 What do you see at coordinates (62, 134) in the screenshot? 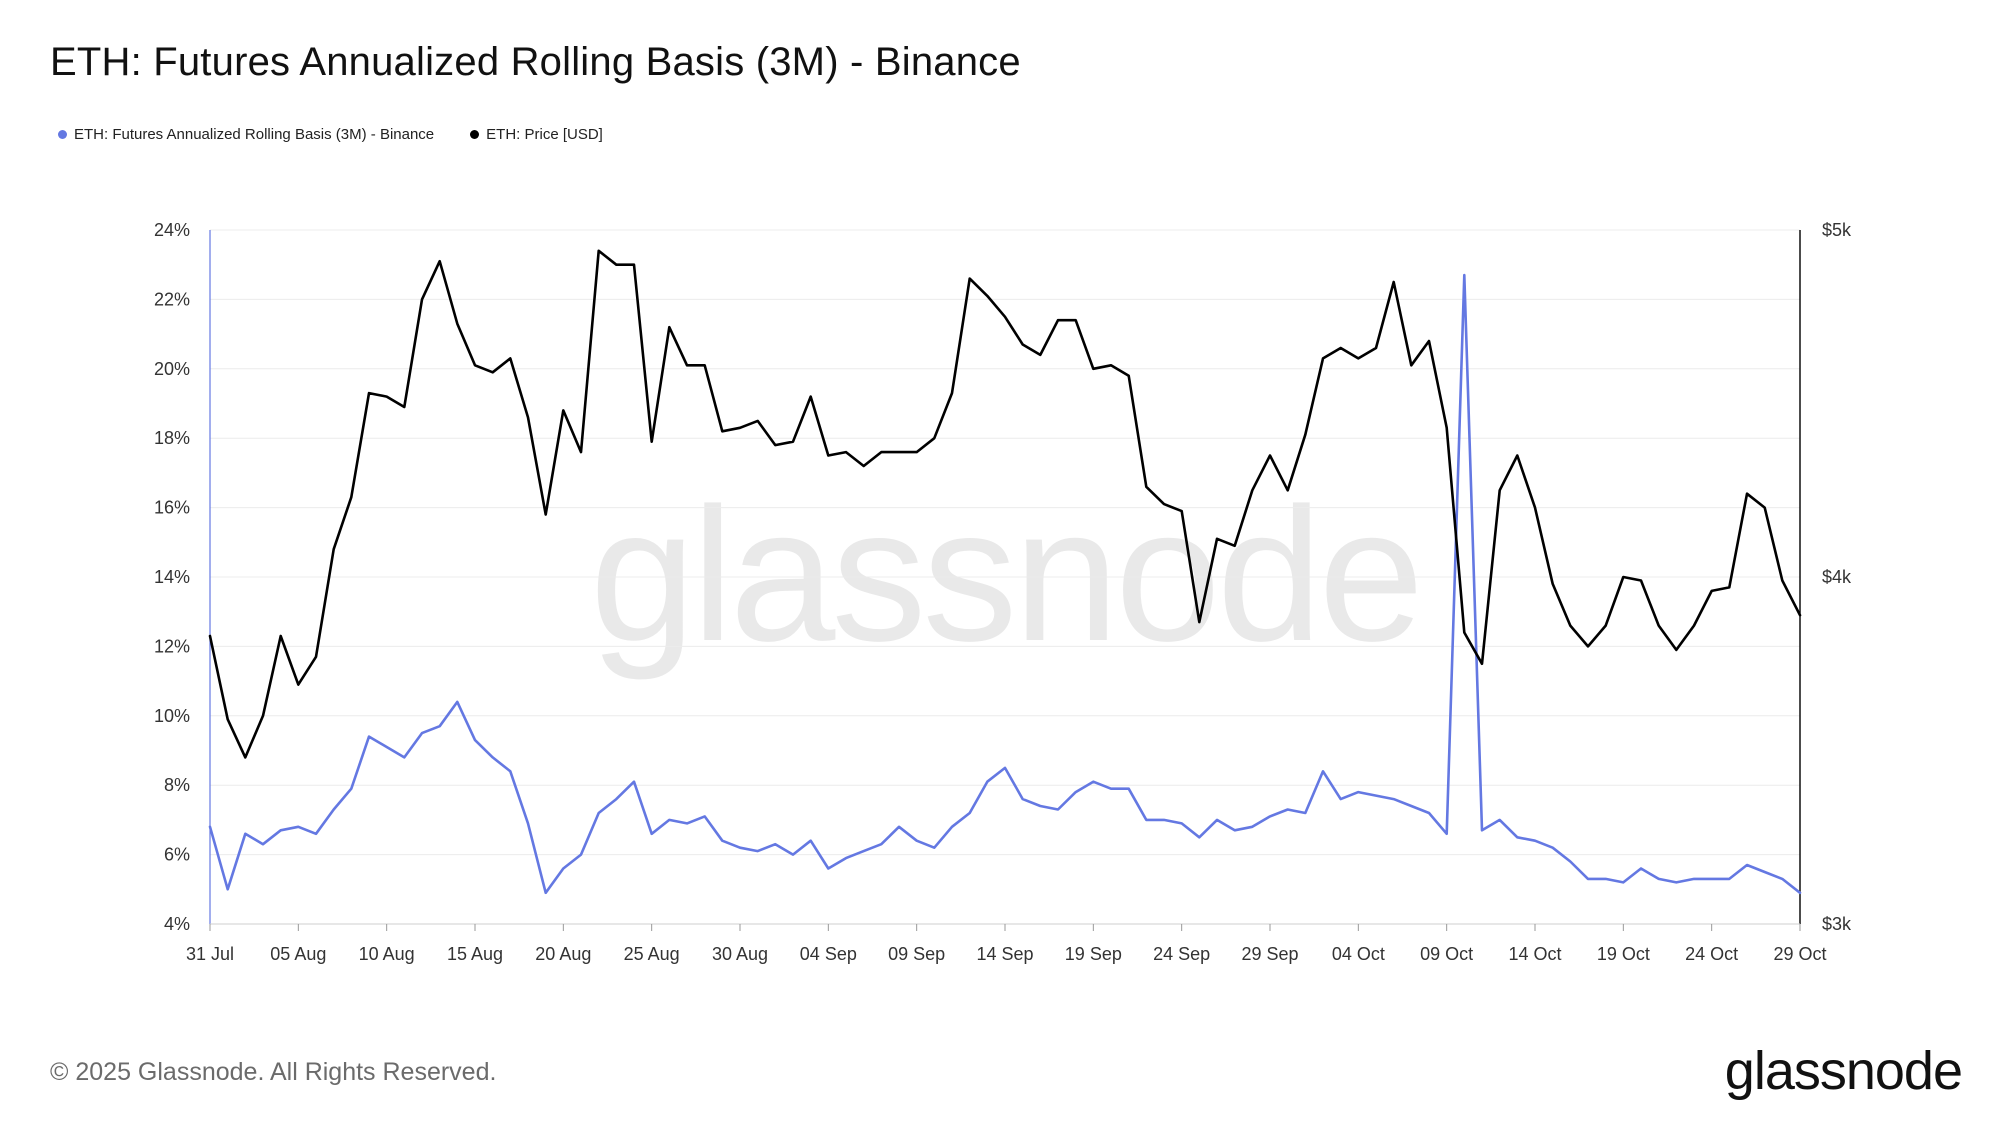
I see `legend-dot-basis` at bounding box center [62, 134].